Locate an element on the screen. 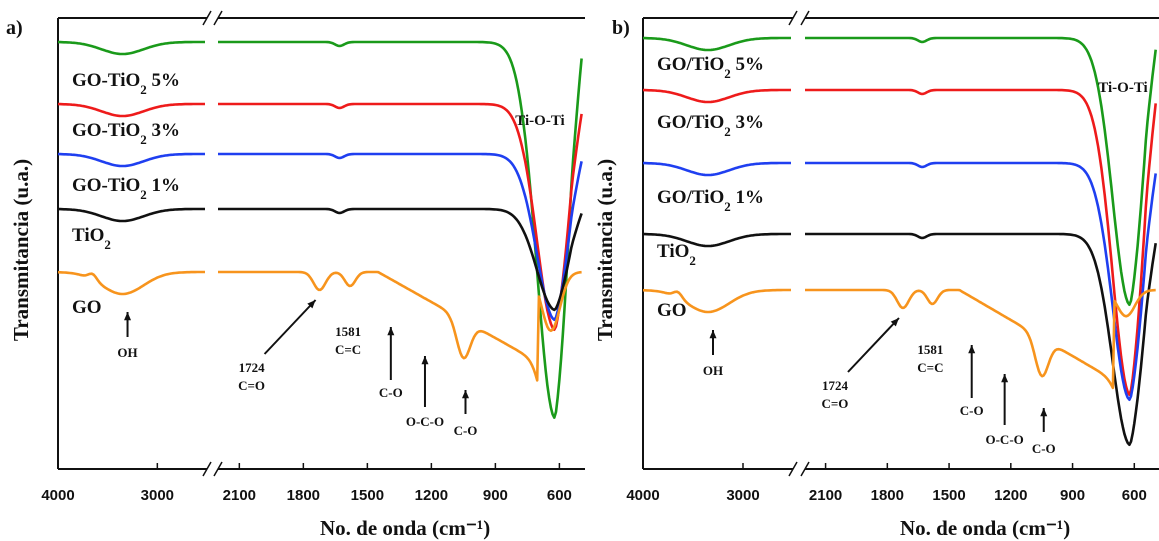  series-label: GO/TiO2 5% is located at coordinates (710, 67).